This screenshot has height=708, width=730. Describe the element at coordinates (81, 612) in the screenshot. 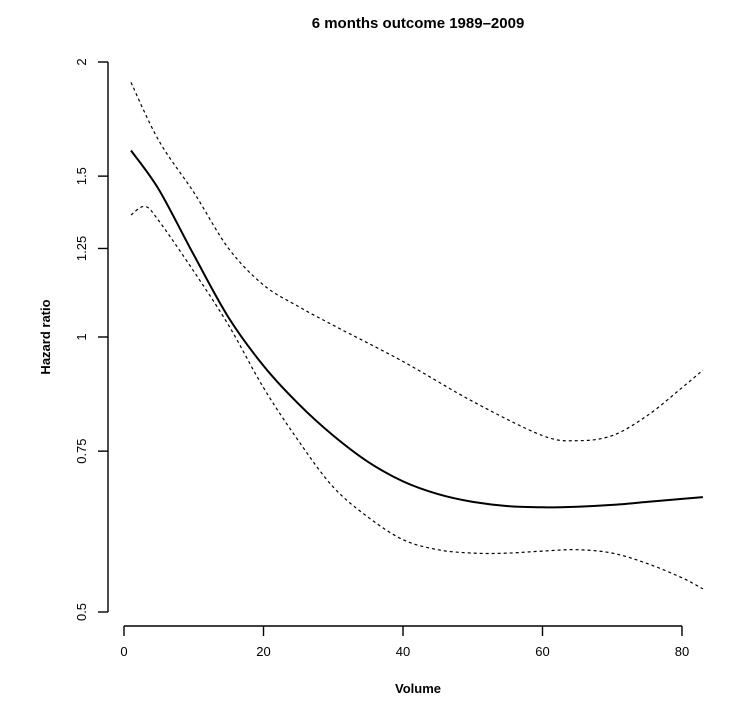

I see `y-tick-label: 0.5` at that location.